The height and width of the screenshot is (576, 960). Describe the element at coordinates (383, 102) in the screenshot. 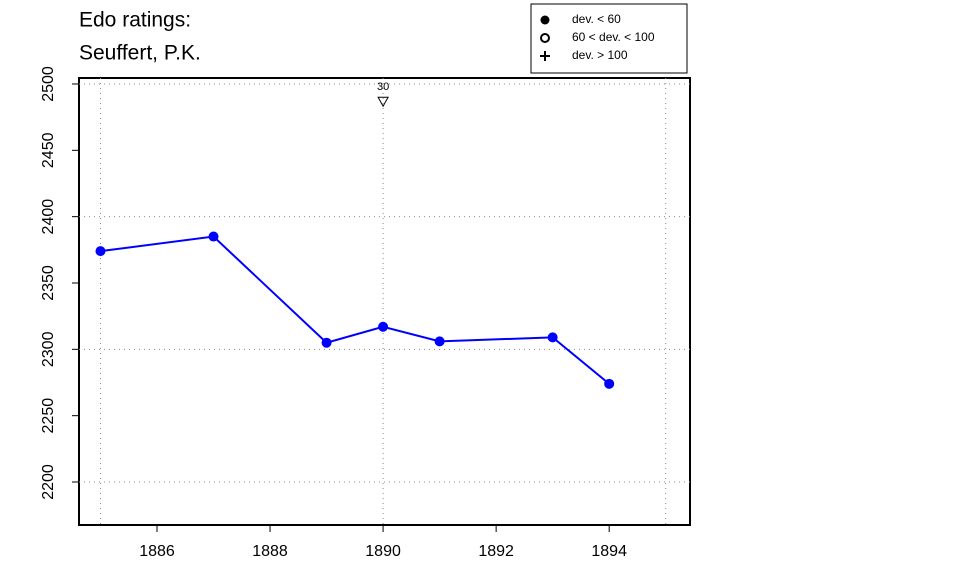

I see `annotation-marker` at that location.